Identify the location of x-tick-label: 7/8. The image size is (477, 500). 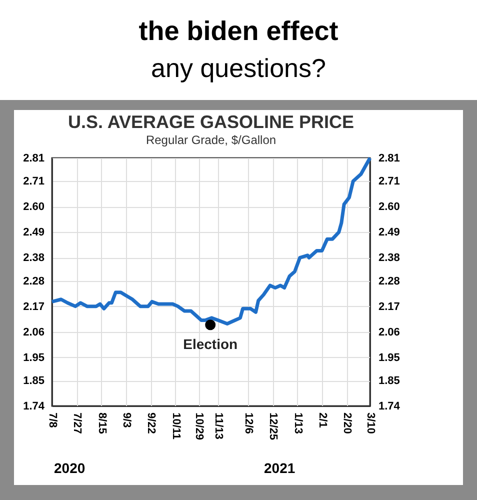
(52, 420).